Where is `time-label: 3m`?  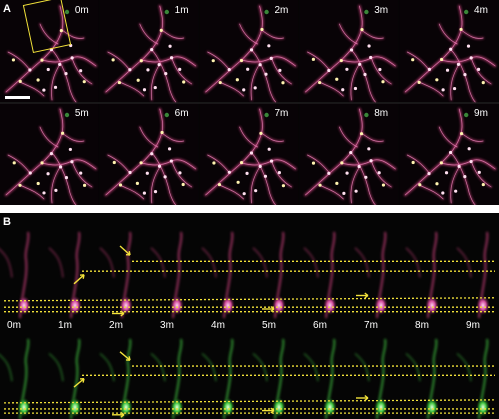 time-label: 3m is located at coordinates (167, 325).